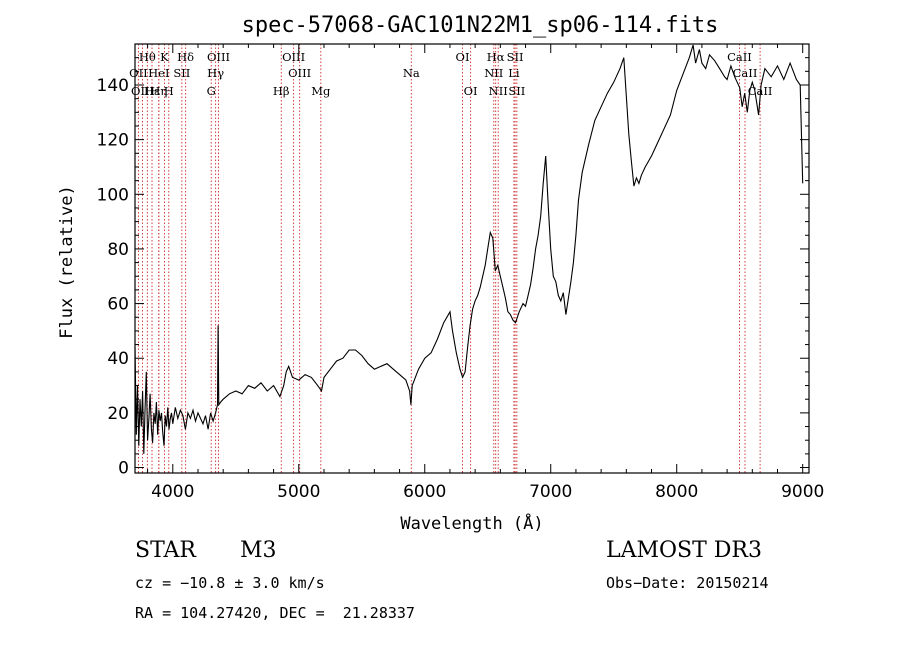  What do you see at coordinates (676, 492) in the screenshot?
I see `x-tick-label-4: 8000` at bounding box center [676, 492].